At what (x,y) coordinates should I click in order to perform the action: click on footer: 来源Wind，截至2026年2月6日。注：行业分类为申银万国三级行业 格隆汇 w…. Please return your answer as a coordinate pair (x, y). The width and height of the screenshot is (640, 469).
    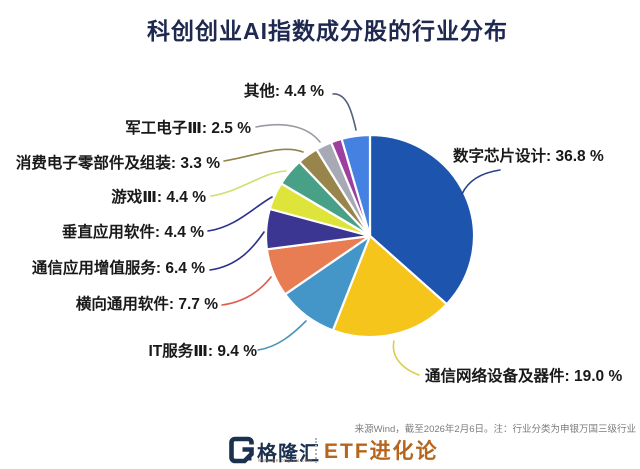
    Looking at the image, I should click on (320, 441).